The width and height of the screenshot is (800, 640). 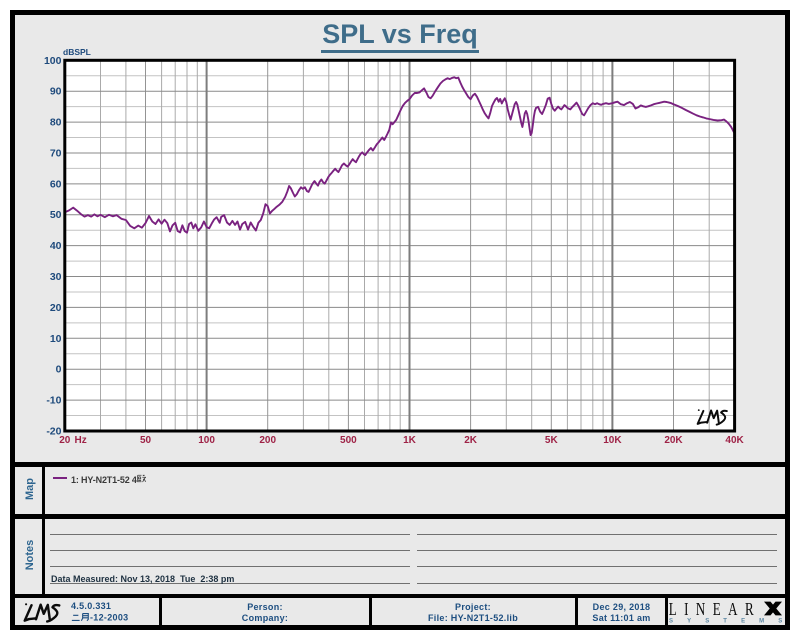 What do you see at coordinates (729, 622) in the screenshot?
I see `svg-text: SYSTEMS` at bounding box center [729, 622].